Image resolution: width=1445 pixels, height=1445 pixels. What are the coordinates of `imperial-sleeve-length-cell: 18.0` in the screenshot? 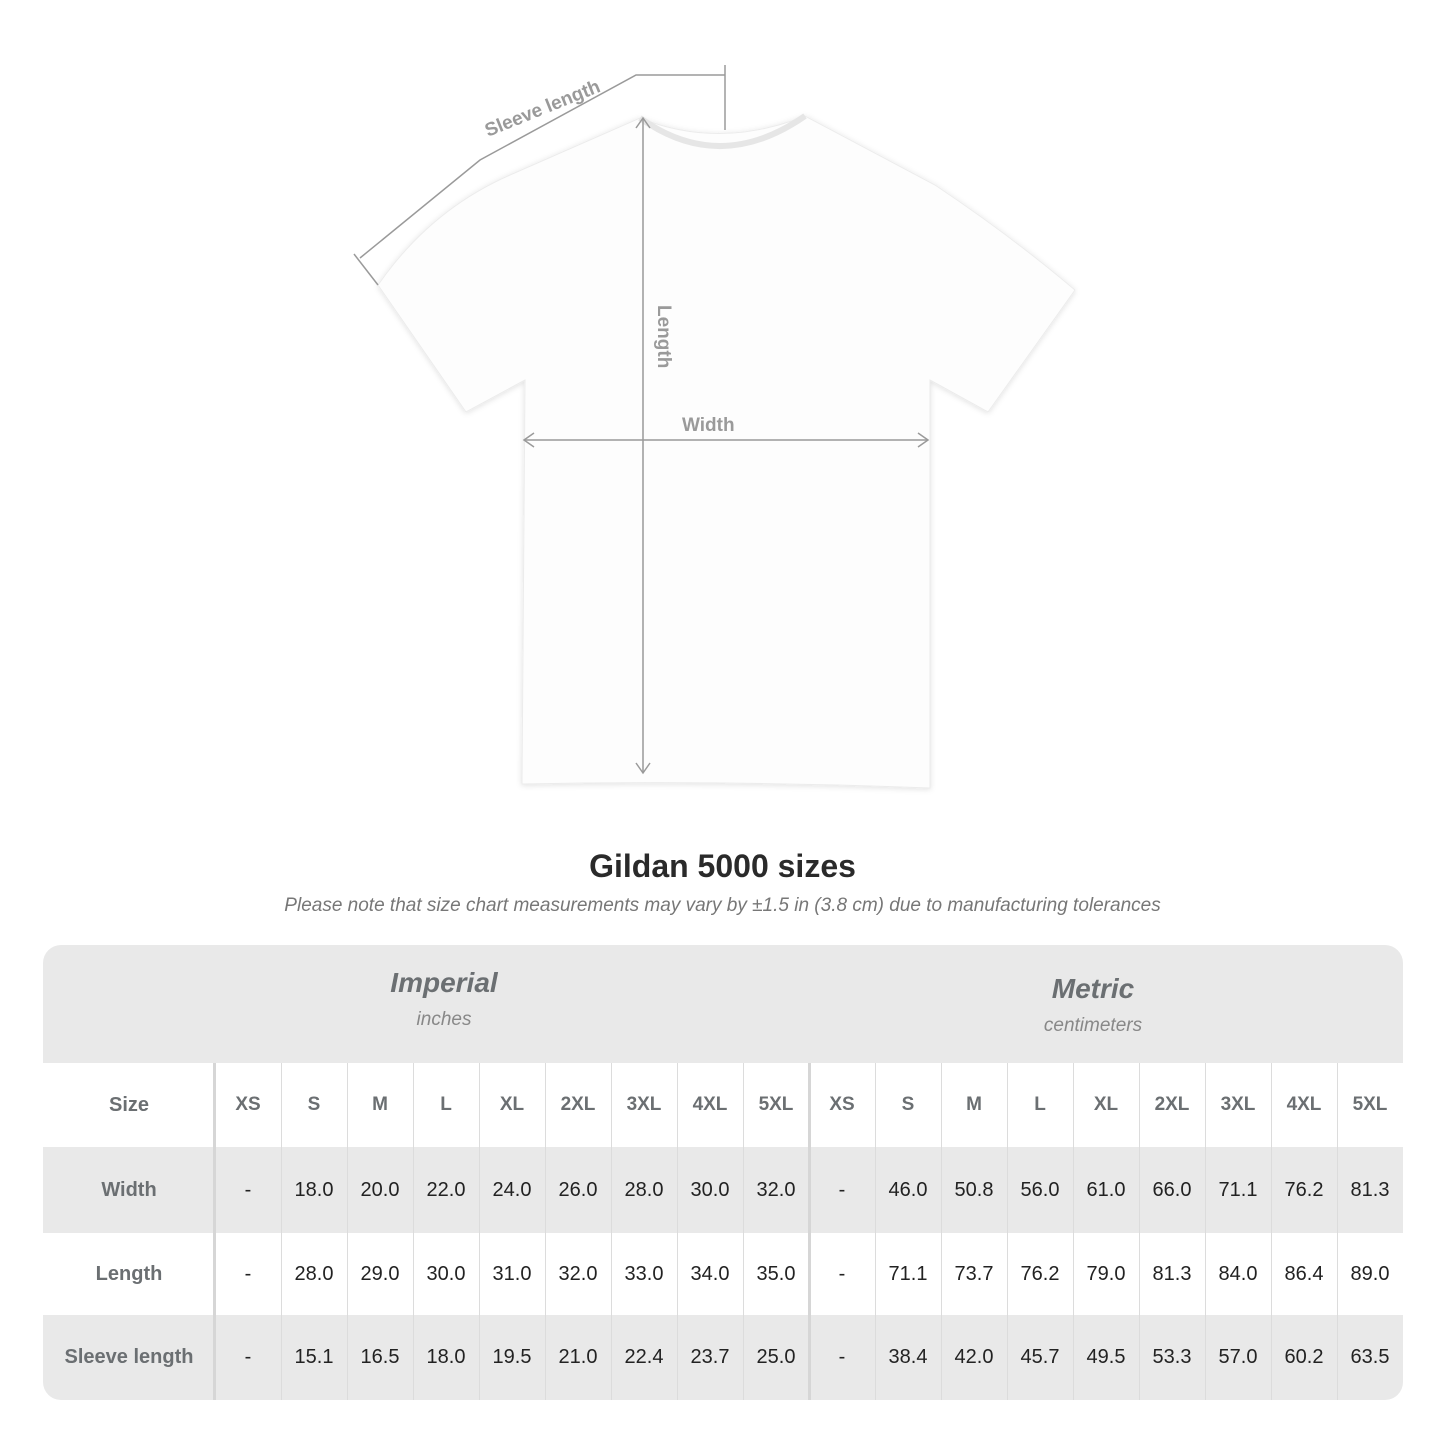 It's located at (446, 1357).